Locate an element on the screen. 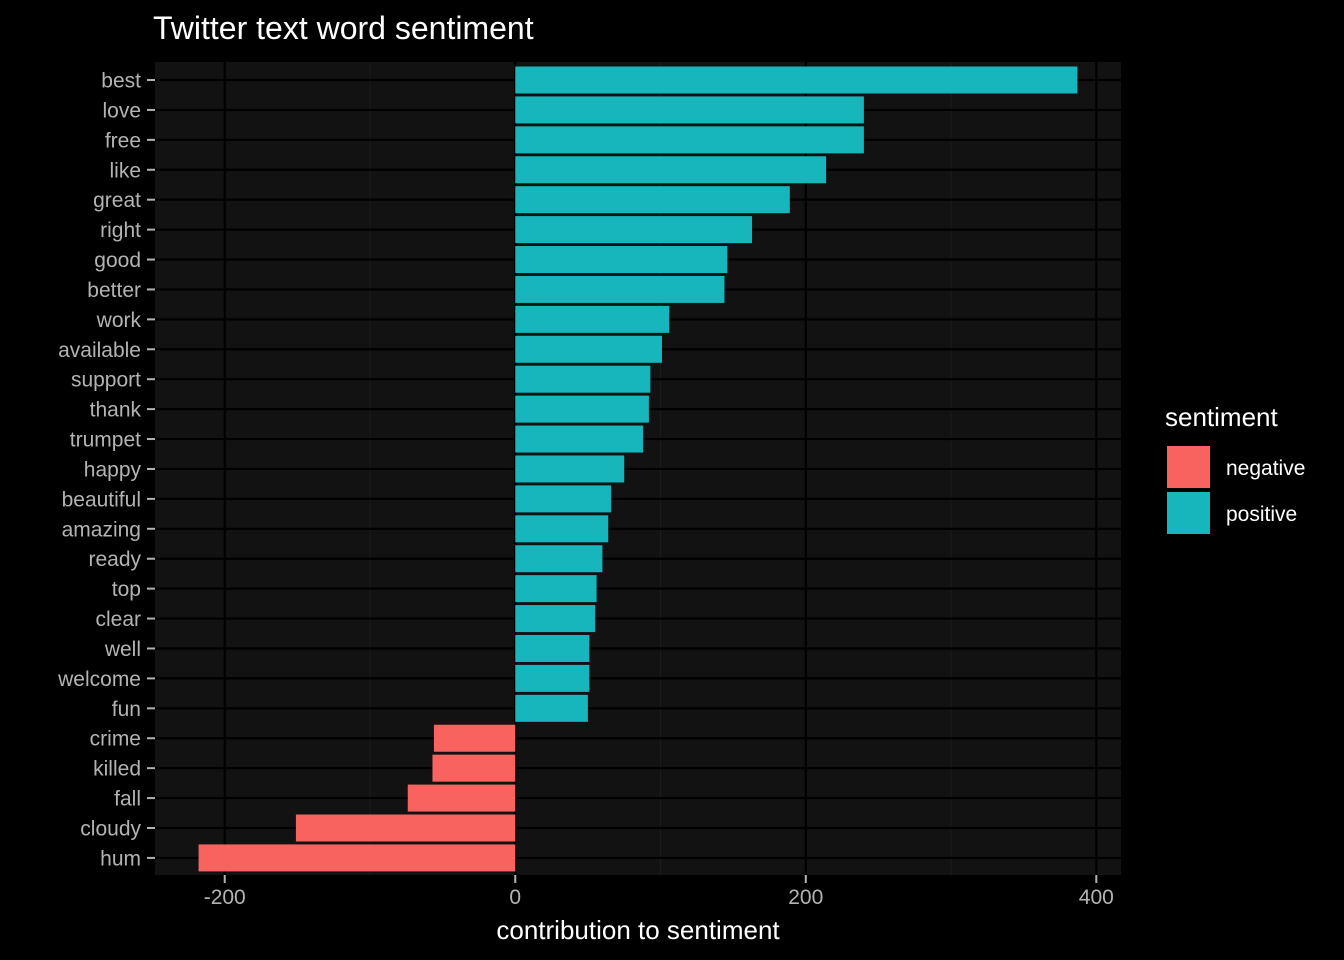 This screenshot has height=960, width=1344. bar-great is located at coordinates (652, 200).